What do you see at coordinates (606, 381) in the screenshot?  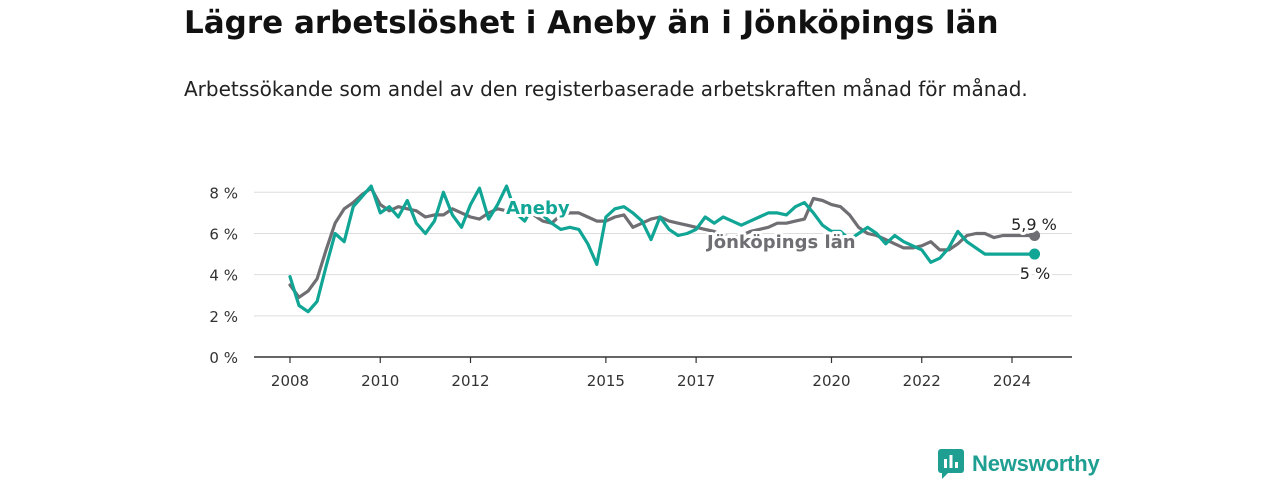 I see `x-tick-label: 2015` at bounding box center [606, 381].